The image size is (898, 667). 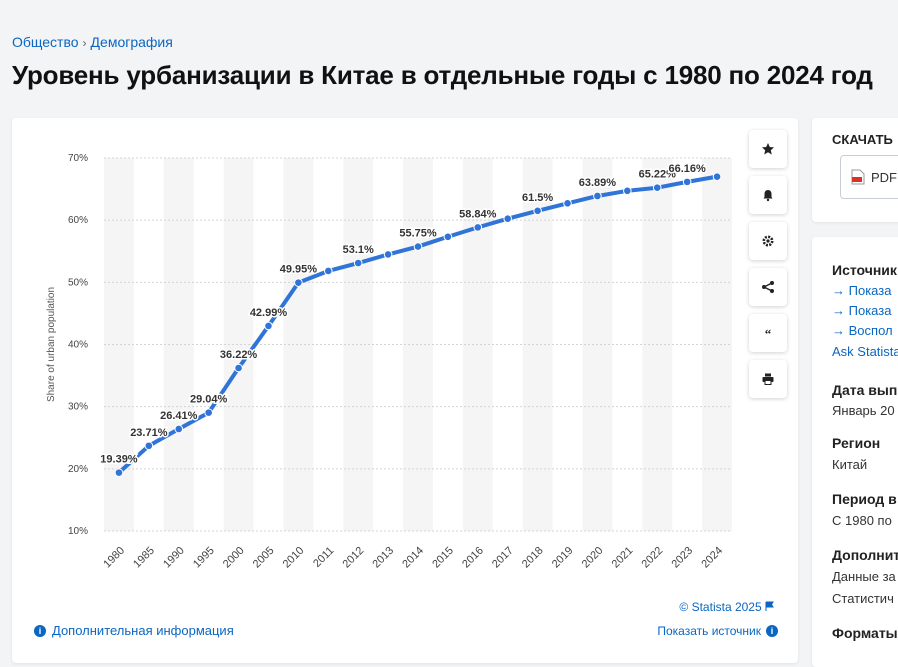 What do you see at coordinates (598, 183) in the screenshot?
I see `data-label: 63.89%` at bounding box center [598, 183].